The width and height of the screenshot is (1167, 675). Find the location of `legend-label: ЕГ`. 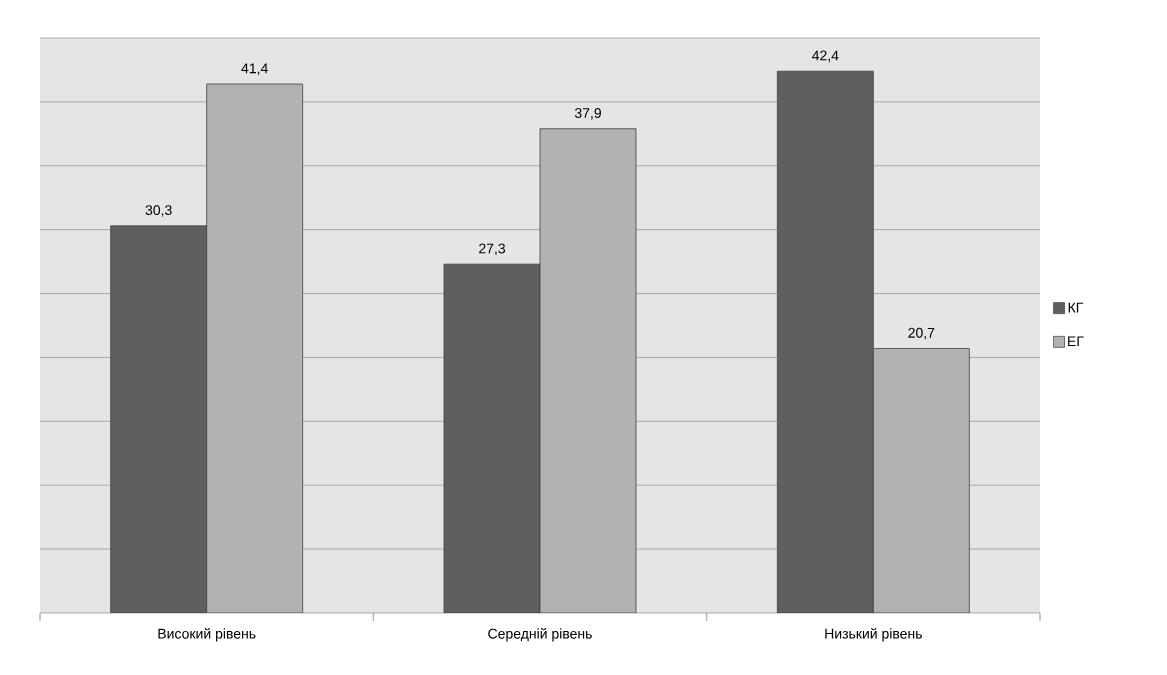

legend-label: ЕГ is located at coordinates (1076, 341).